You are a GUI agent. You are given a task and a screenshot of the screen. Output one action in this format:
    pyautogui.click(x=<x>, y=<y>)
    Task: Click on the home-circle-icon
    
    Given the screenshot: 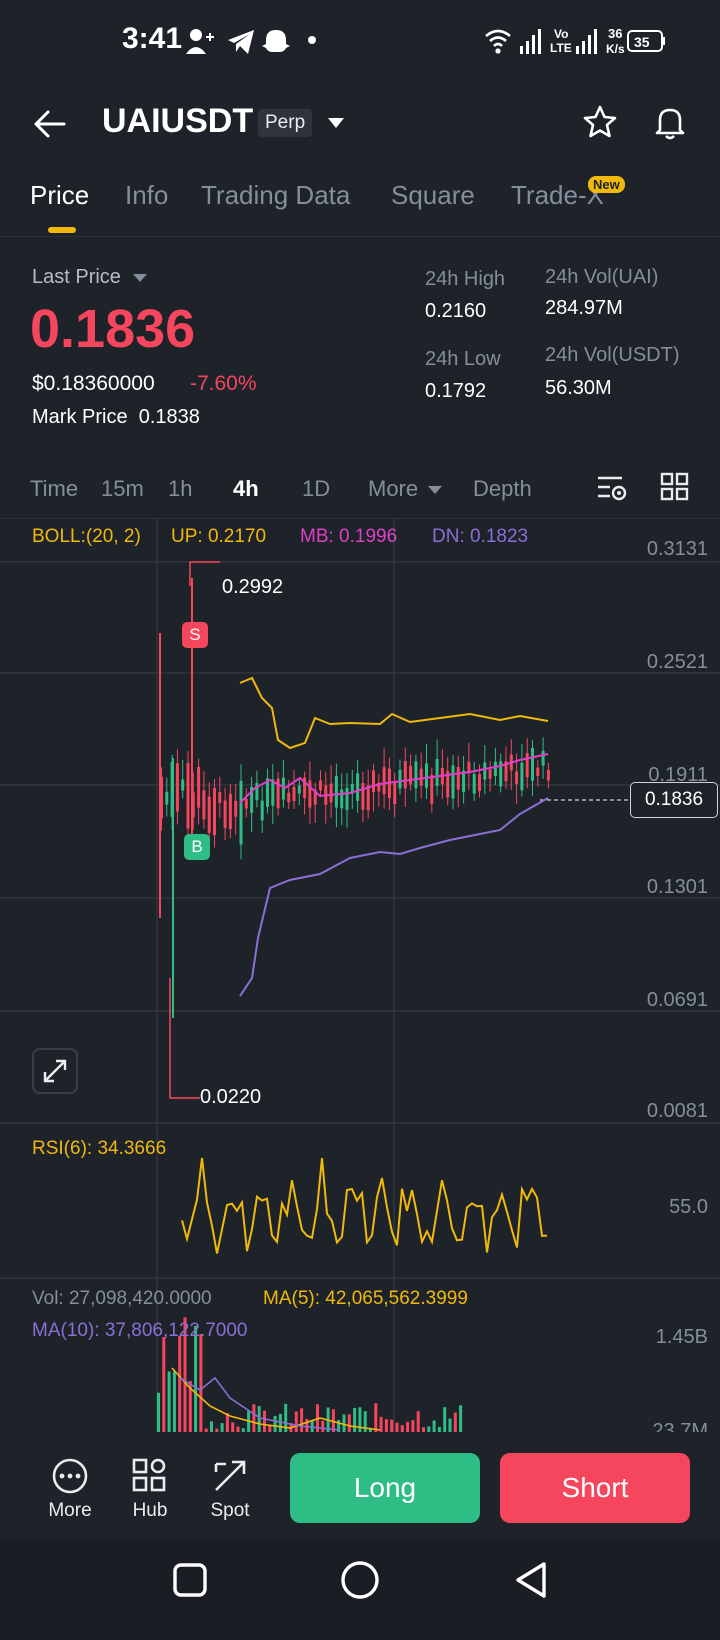 What is the action you would take?
    pyautogui.click(x=360, y=1580)
    